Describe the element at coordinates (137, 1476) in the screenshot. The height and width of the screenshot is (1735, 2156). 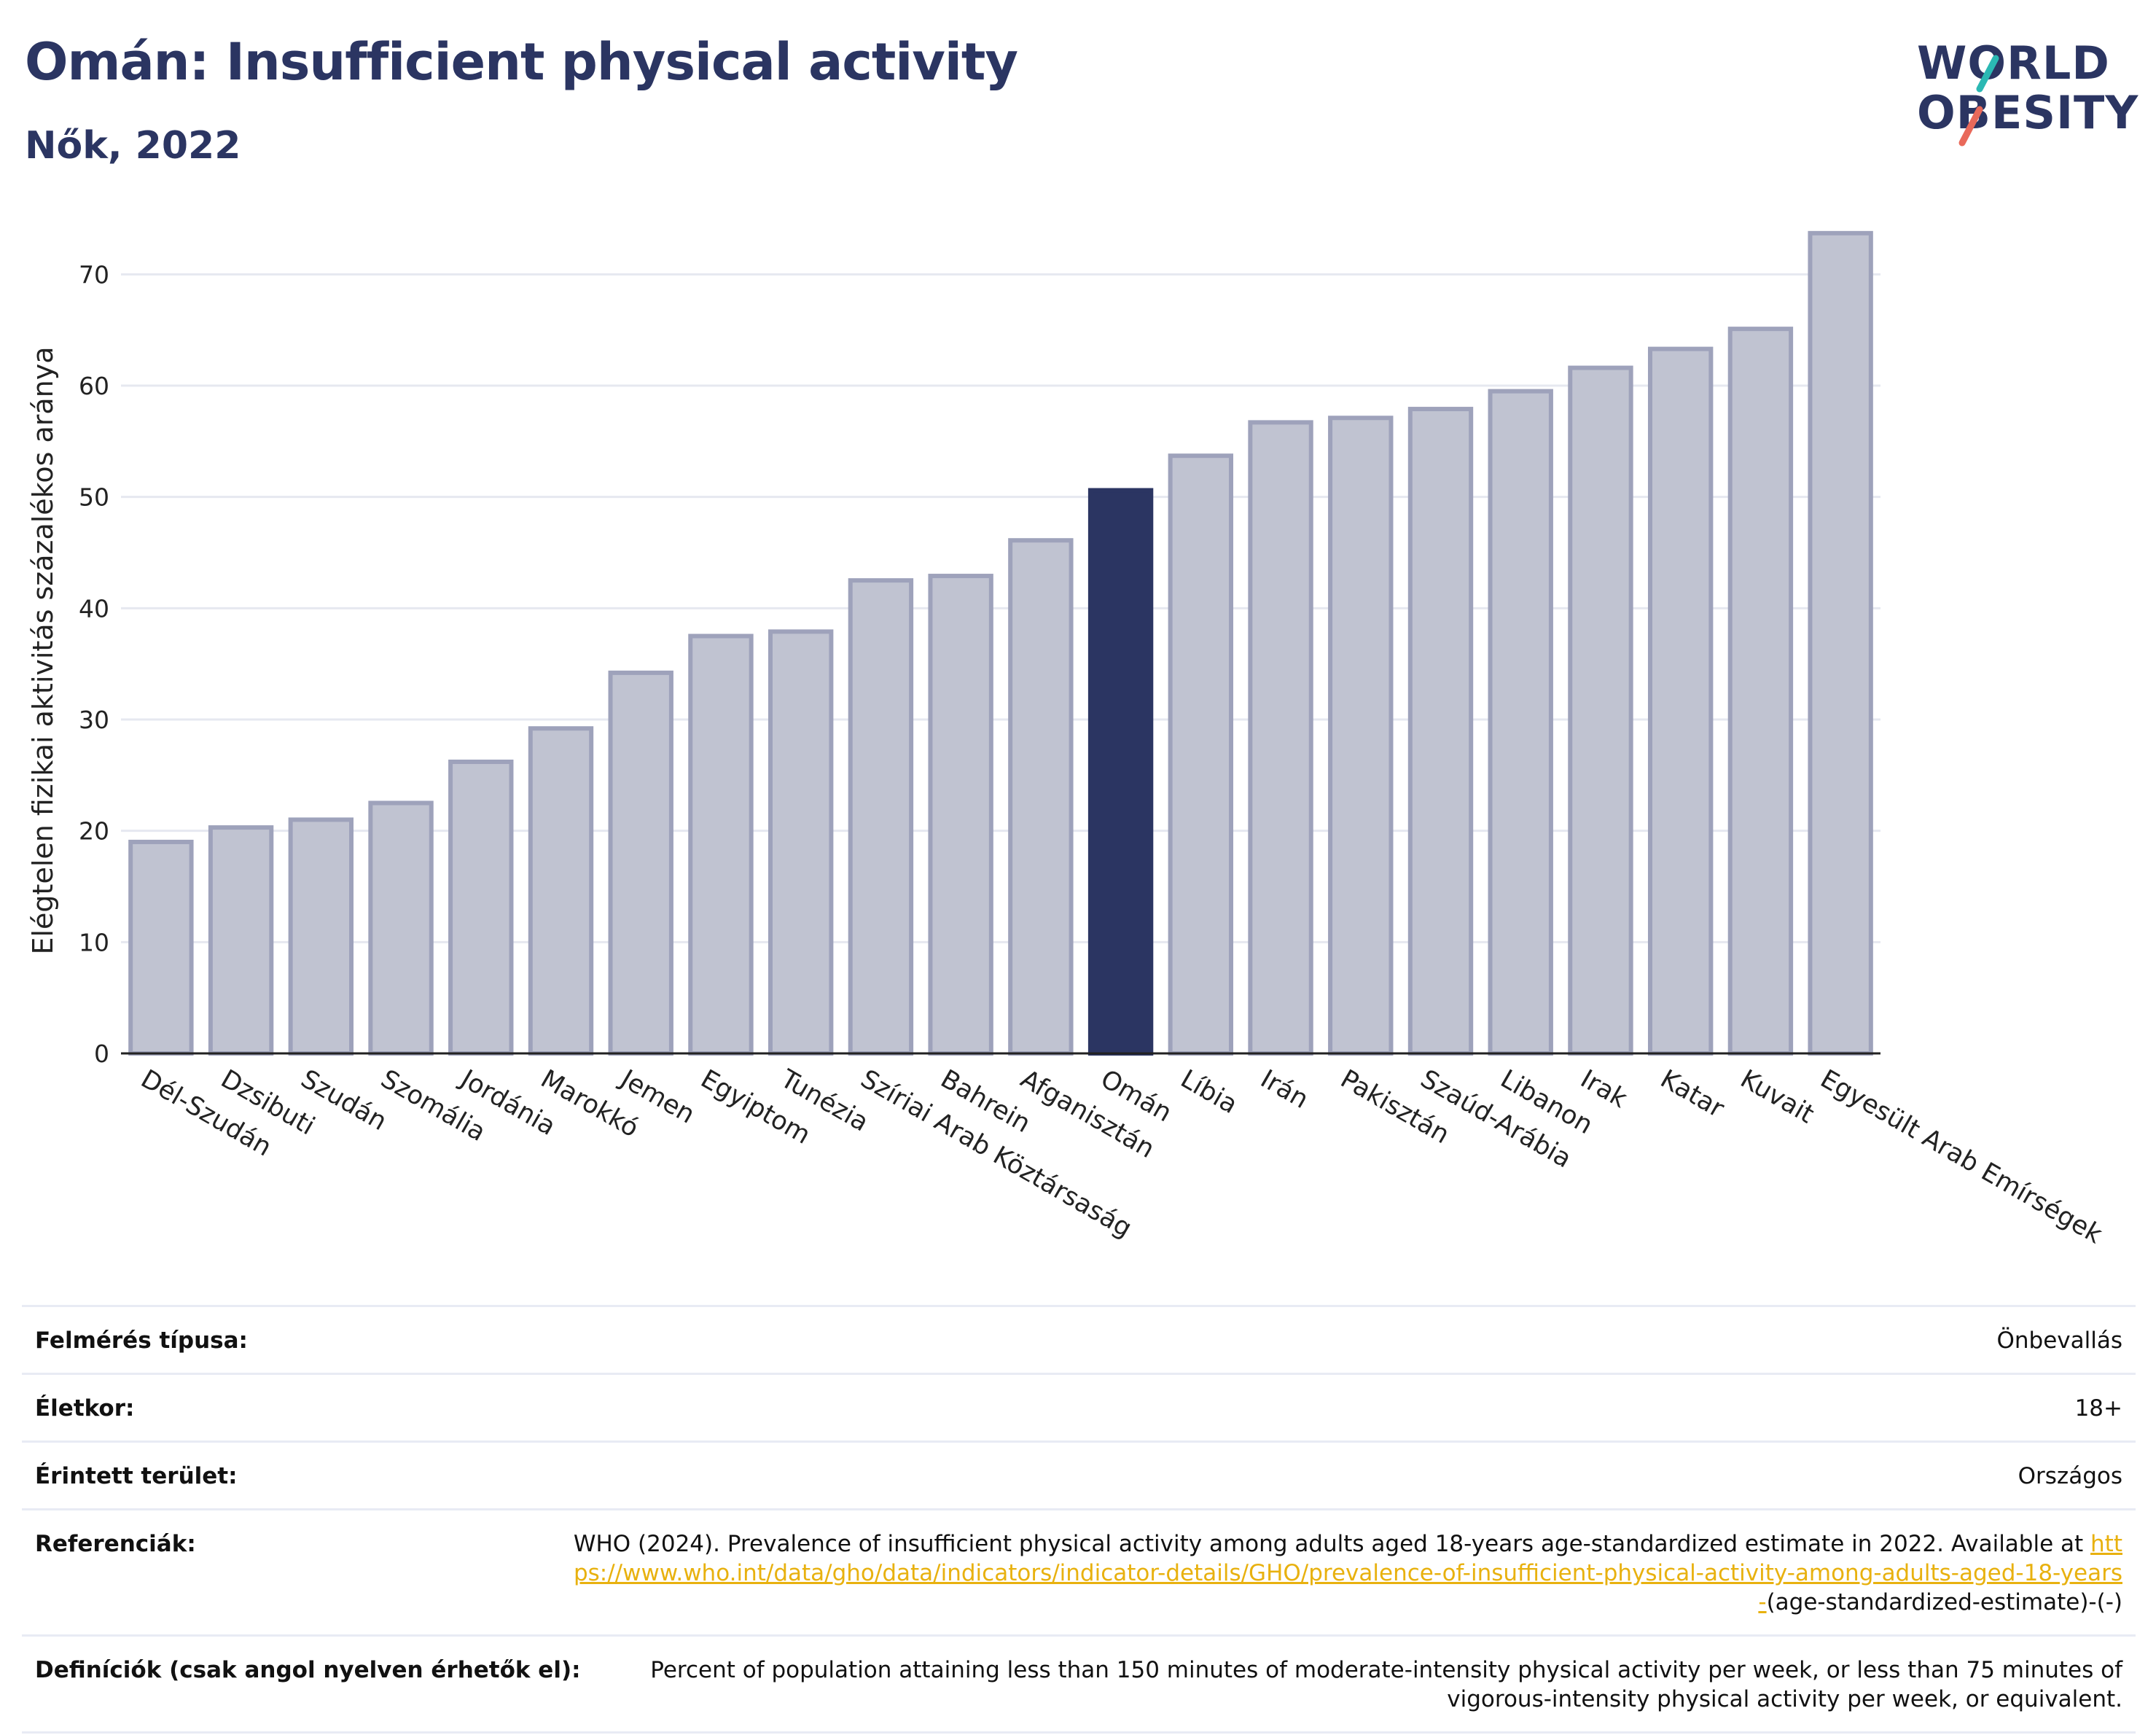
I see `area-label: Érintett terület:` at that location.